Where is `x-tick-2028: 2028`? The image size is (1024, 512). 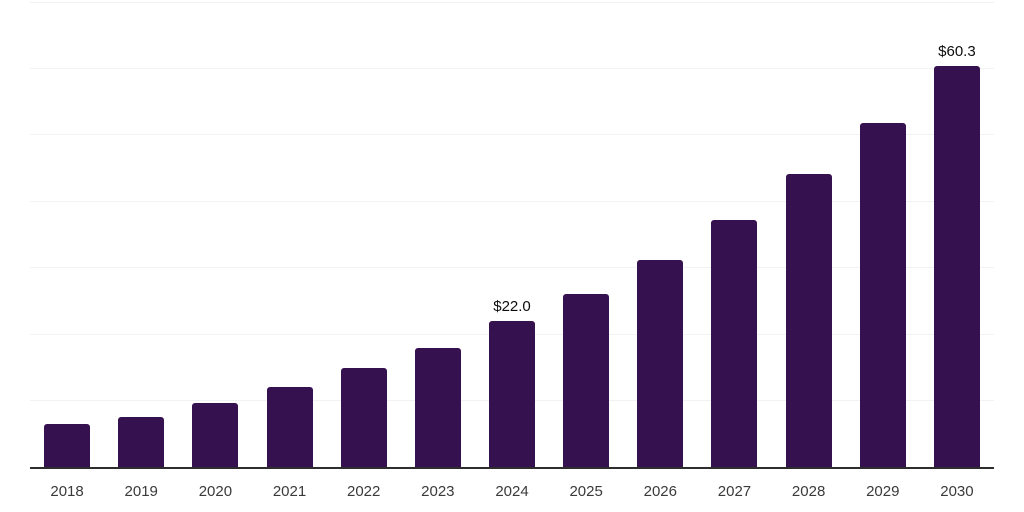 x-tick-2028: 2028 is located at coordinates (808, 491).